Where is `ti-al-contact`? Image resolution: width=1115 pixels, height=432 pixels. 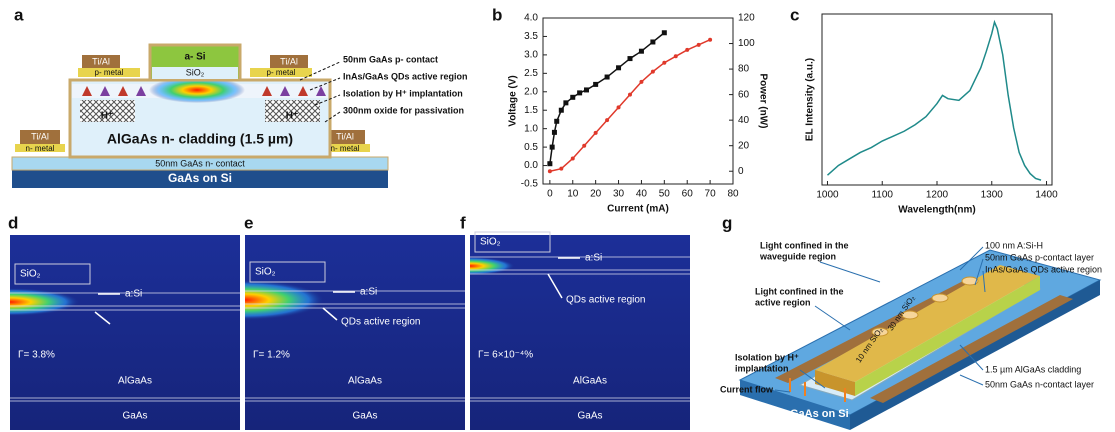
ti-al-contact is located at coordinates (345, 137).